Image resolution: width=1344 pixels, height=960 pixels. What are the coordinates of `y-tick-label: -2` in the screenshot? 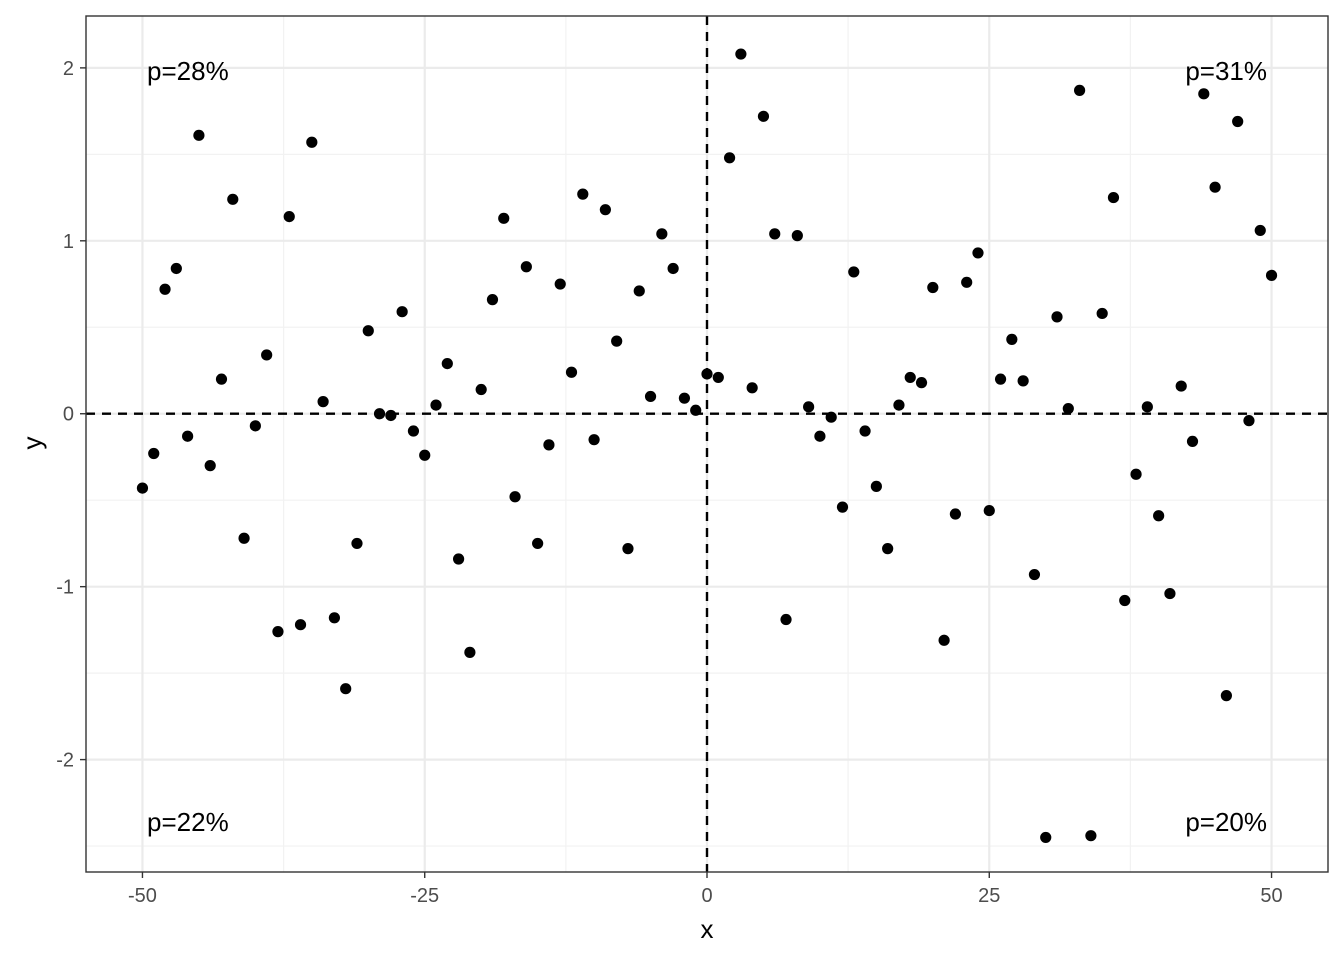 It's located at (65, 761).